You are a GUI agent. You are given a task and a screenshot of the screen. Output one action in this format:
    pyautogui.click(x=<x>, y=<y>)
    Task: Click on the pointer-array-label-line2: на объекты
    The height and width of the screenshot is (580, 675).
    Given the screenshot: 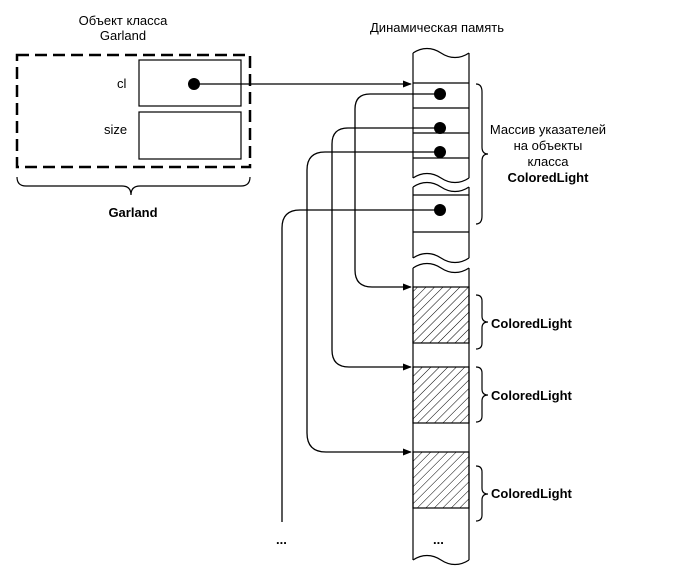 What is the action you would take?
    pyautogui.click(x=548, y=145)
    